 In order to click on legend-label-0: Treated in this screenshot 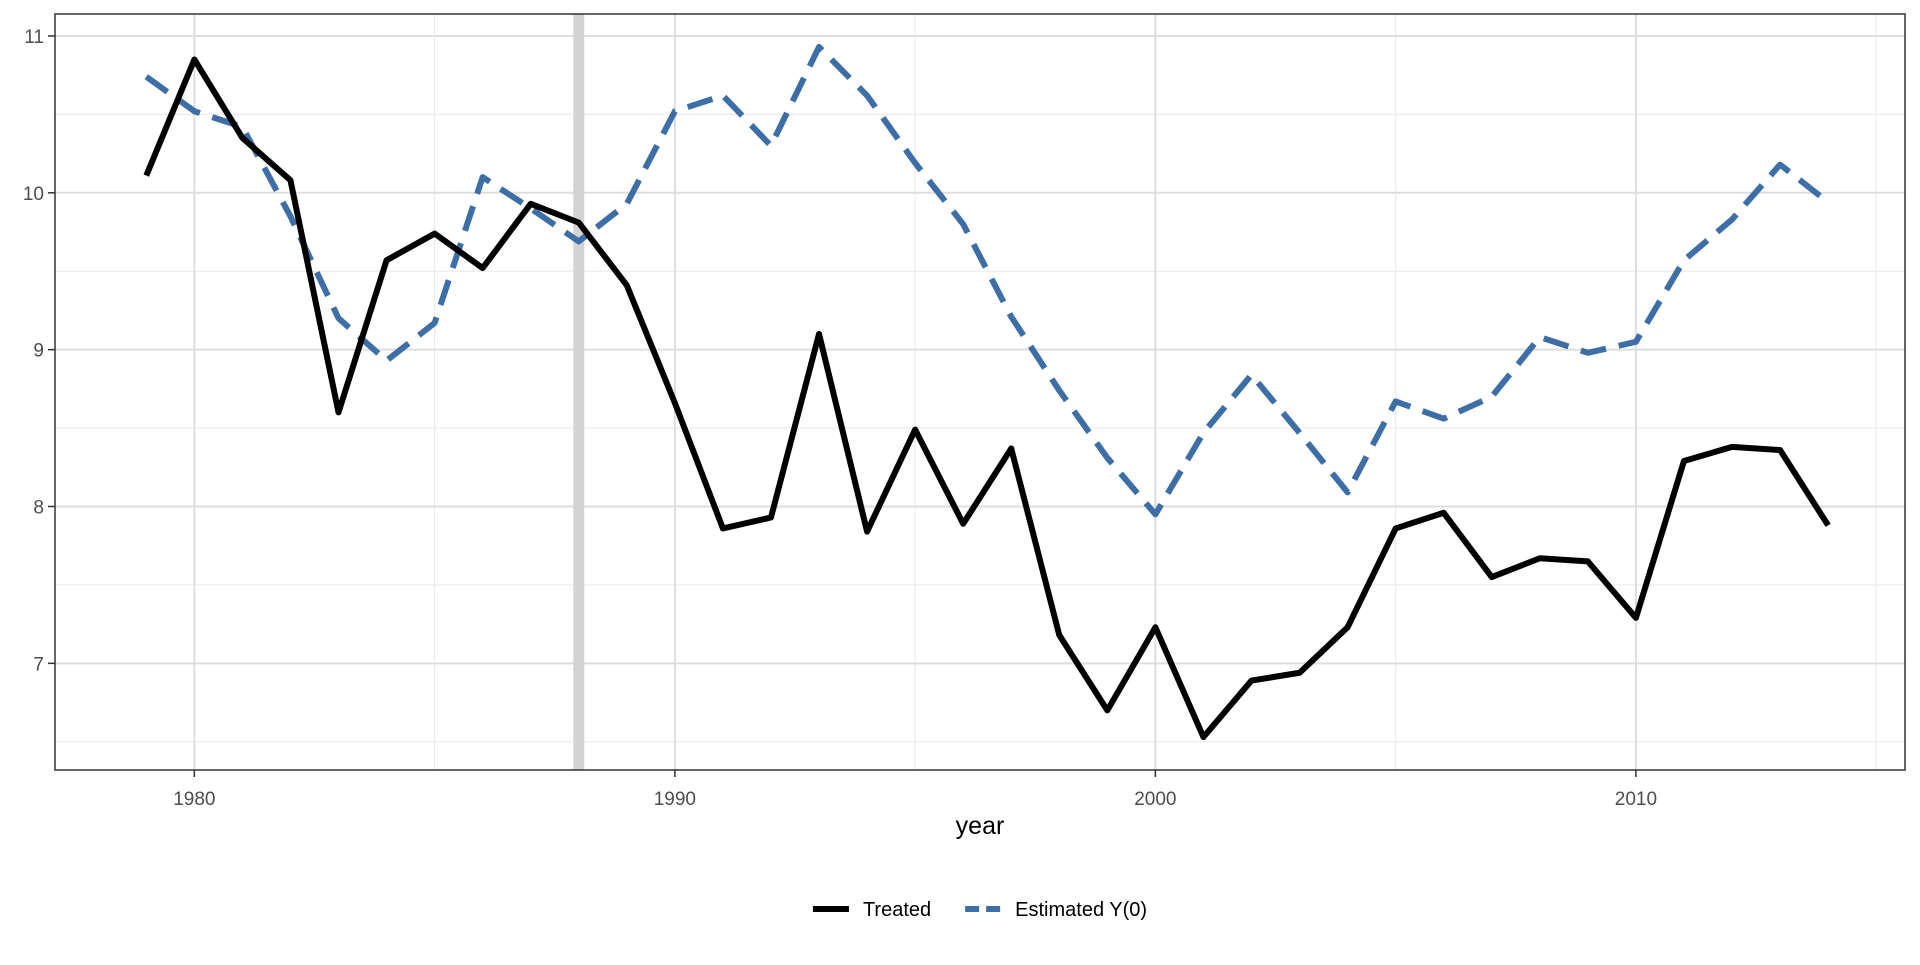, I will do `click(897, 910)`.